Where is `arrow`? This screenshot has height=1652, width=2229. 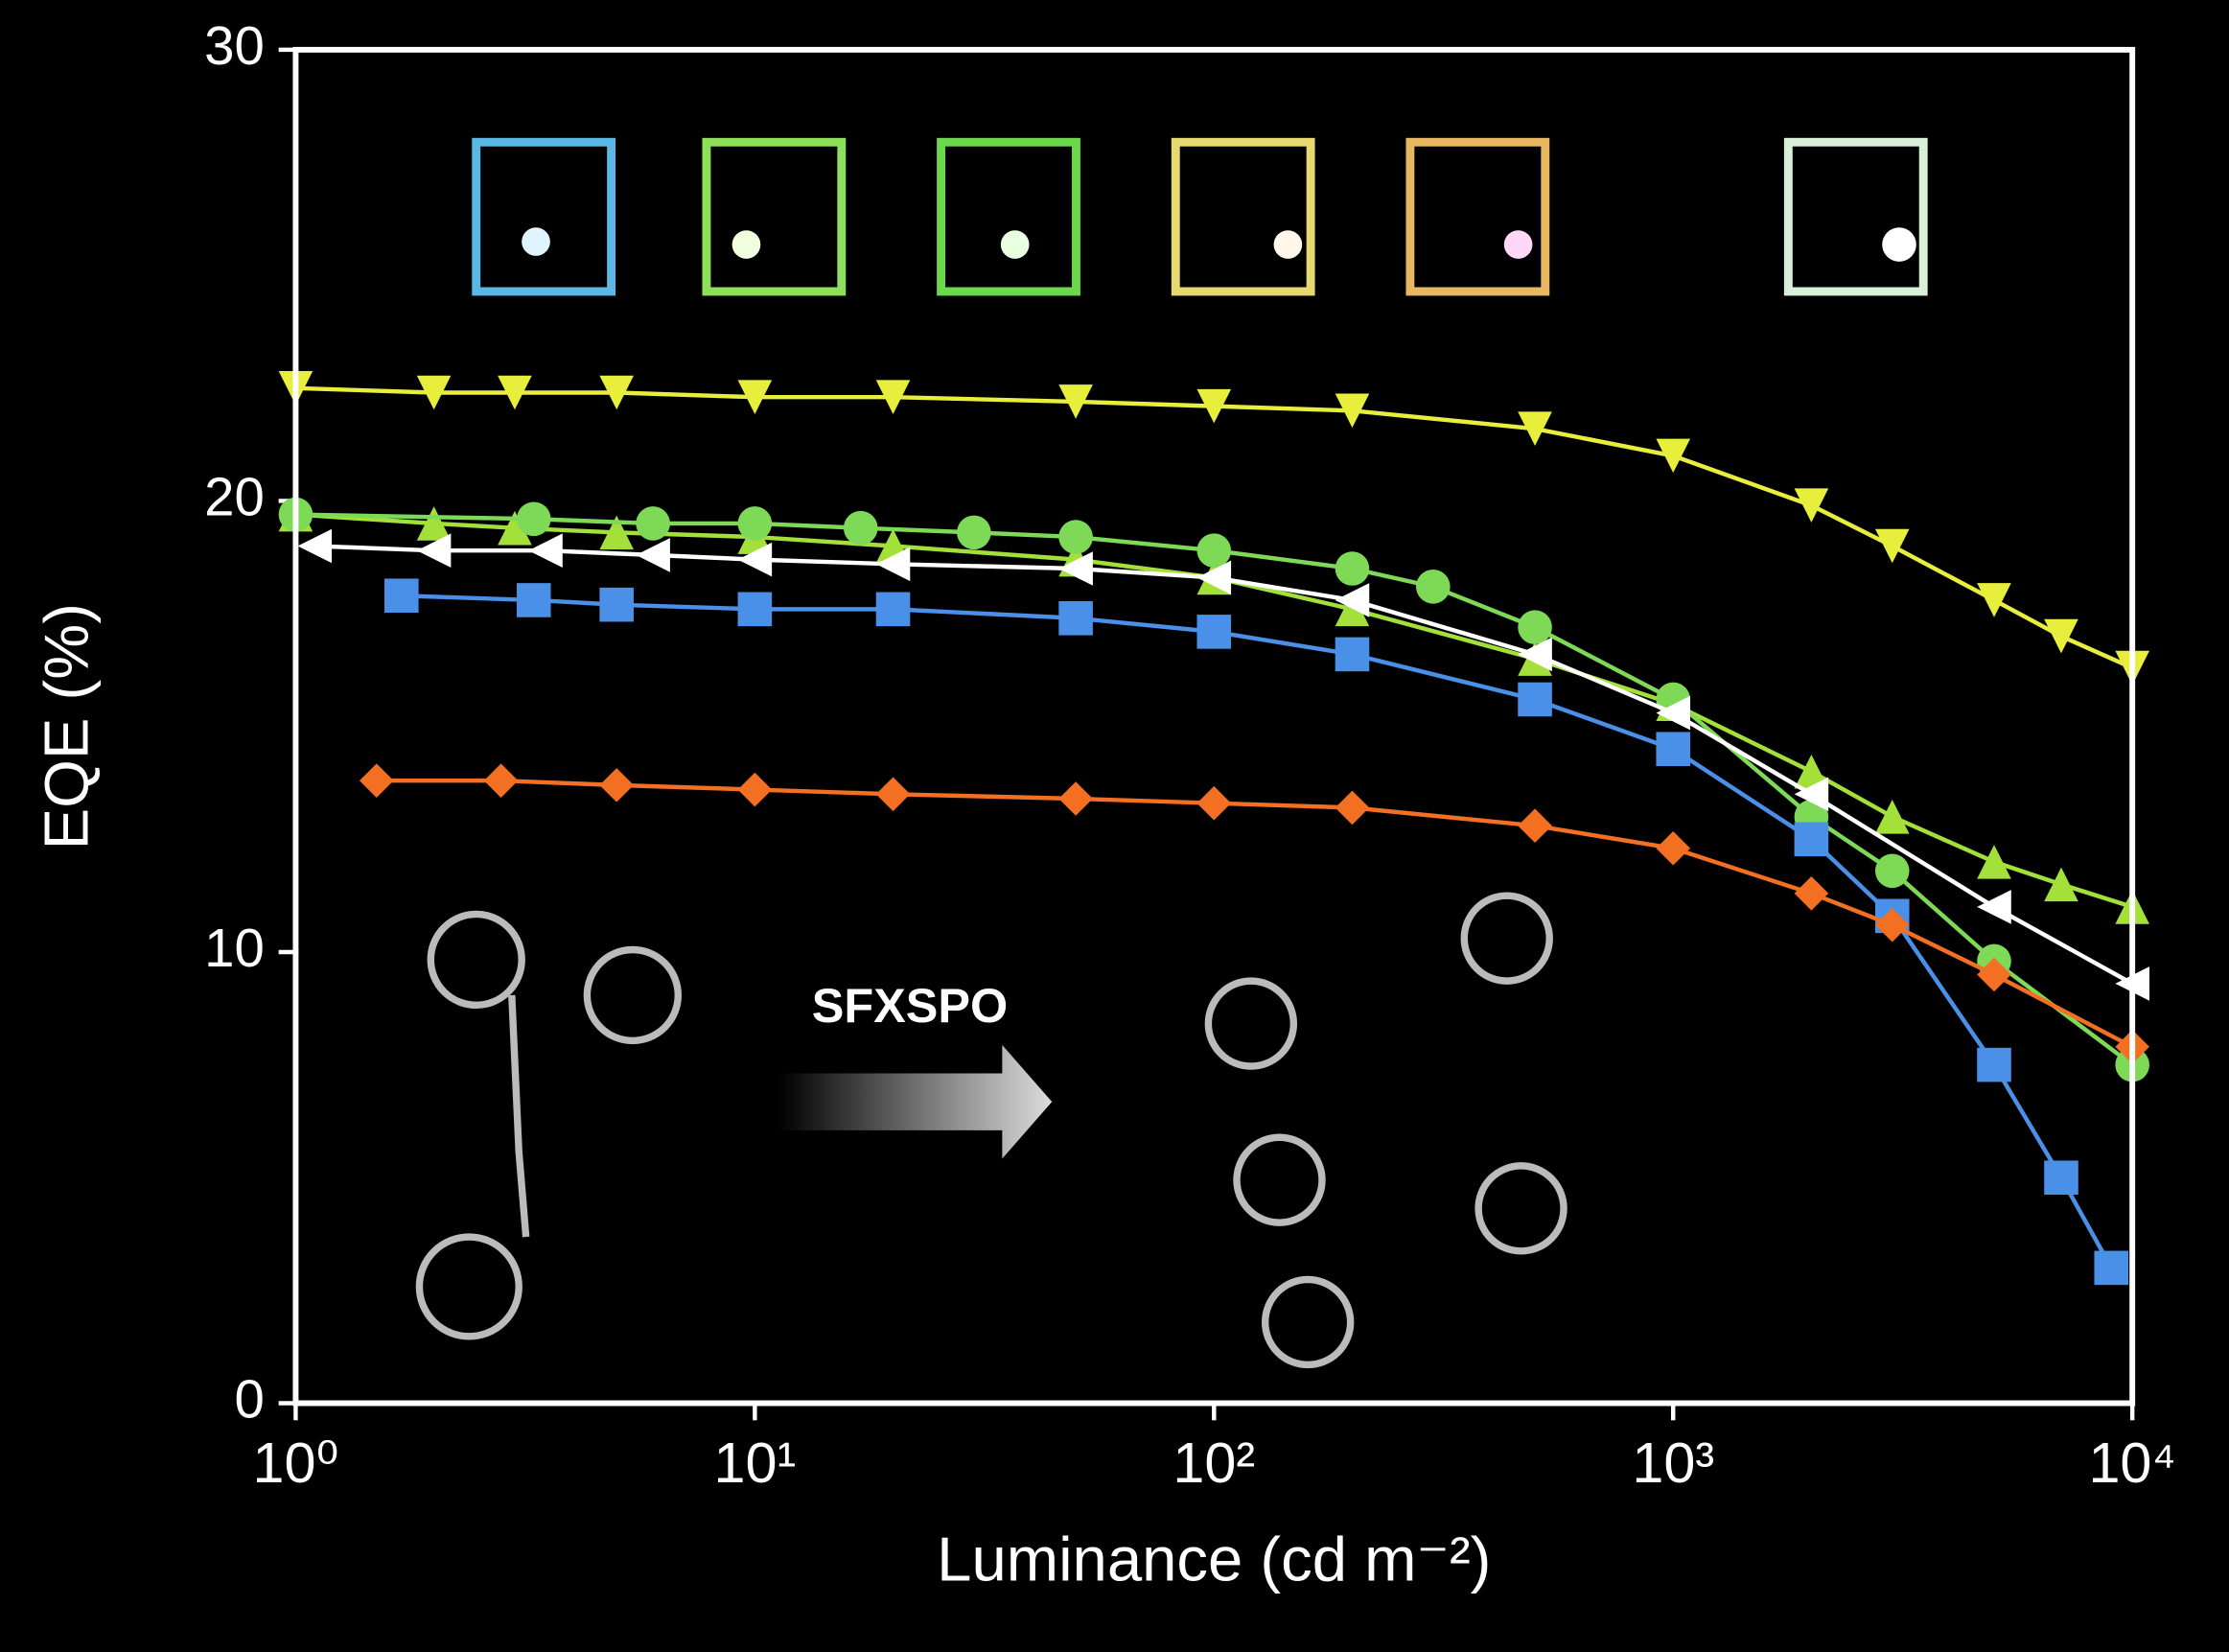 arrow is located at coordinates (916, 1101).